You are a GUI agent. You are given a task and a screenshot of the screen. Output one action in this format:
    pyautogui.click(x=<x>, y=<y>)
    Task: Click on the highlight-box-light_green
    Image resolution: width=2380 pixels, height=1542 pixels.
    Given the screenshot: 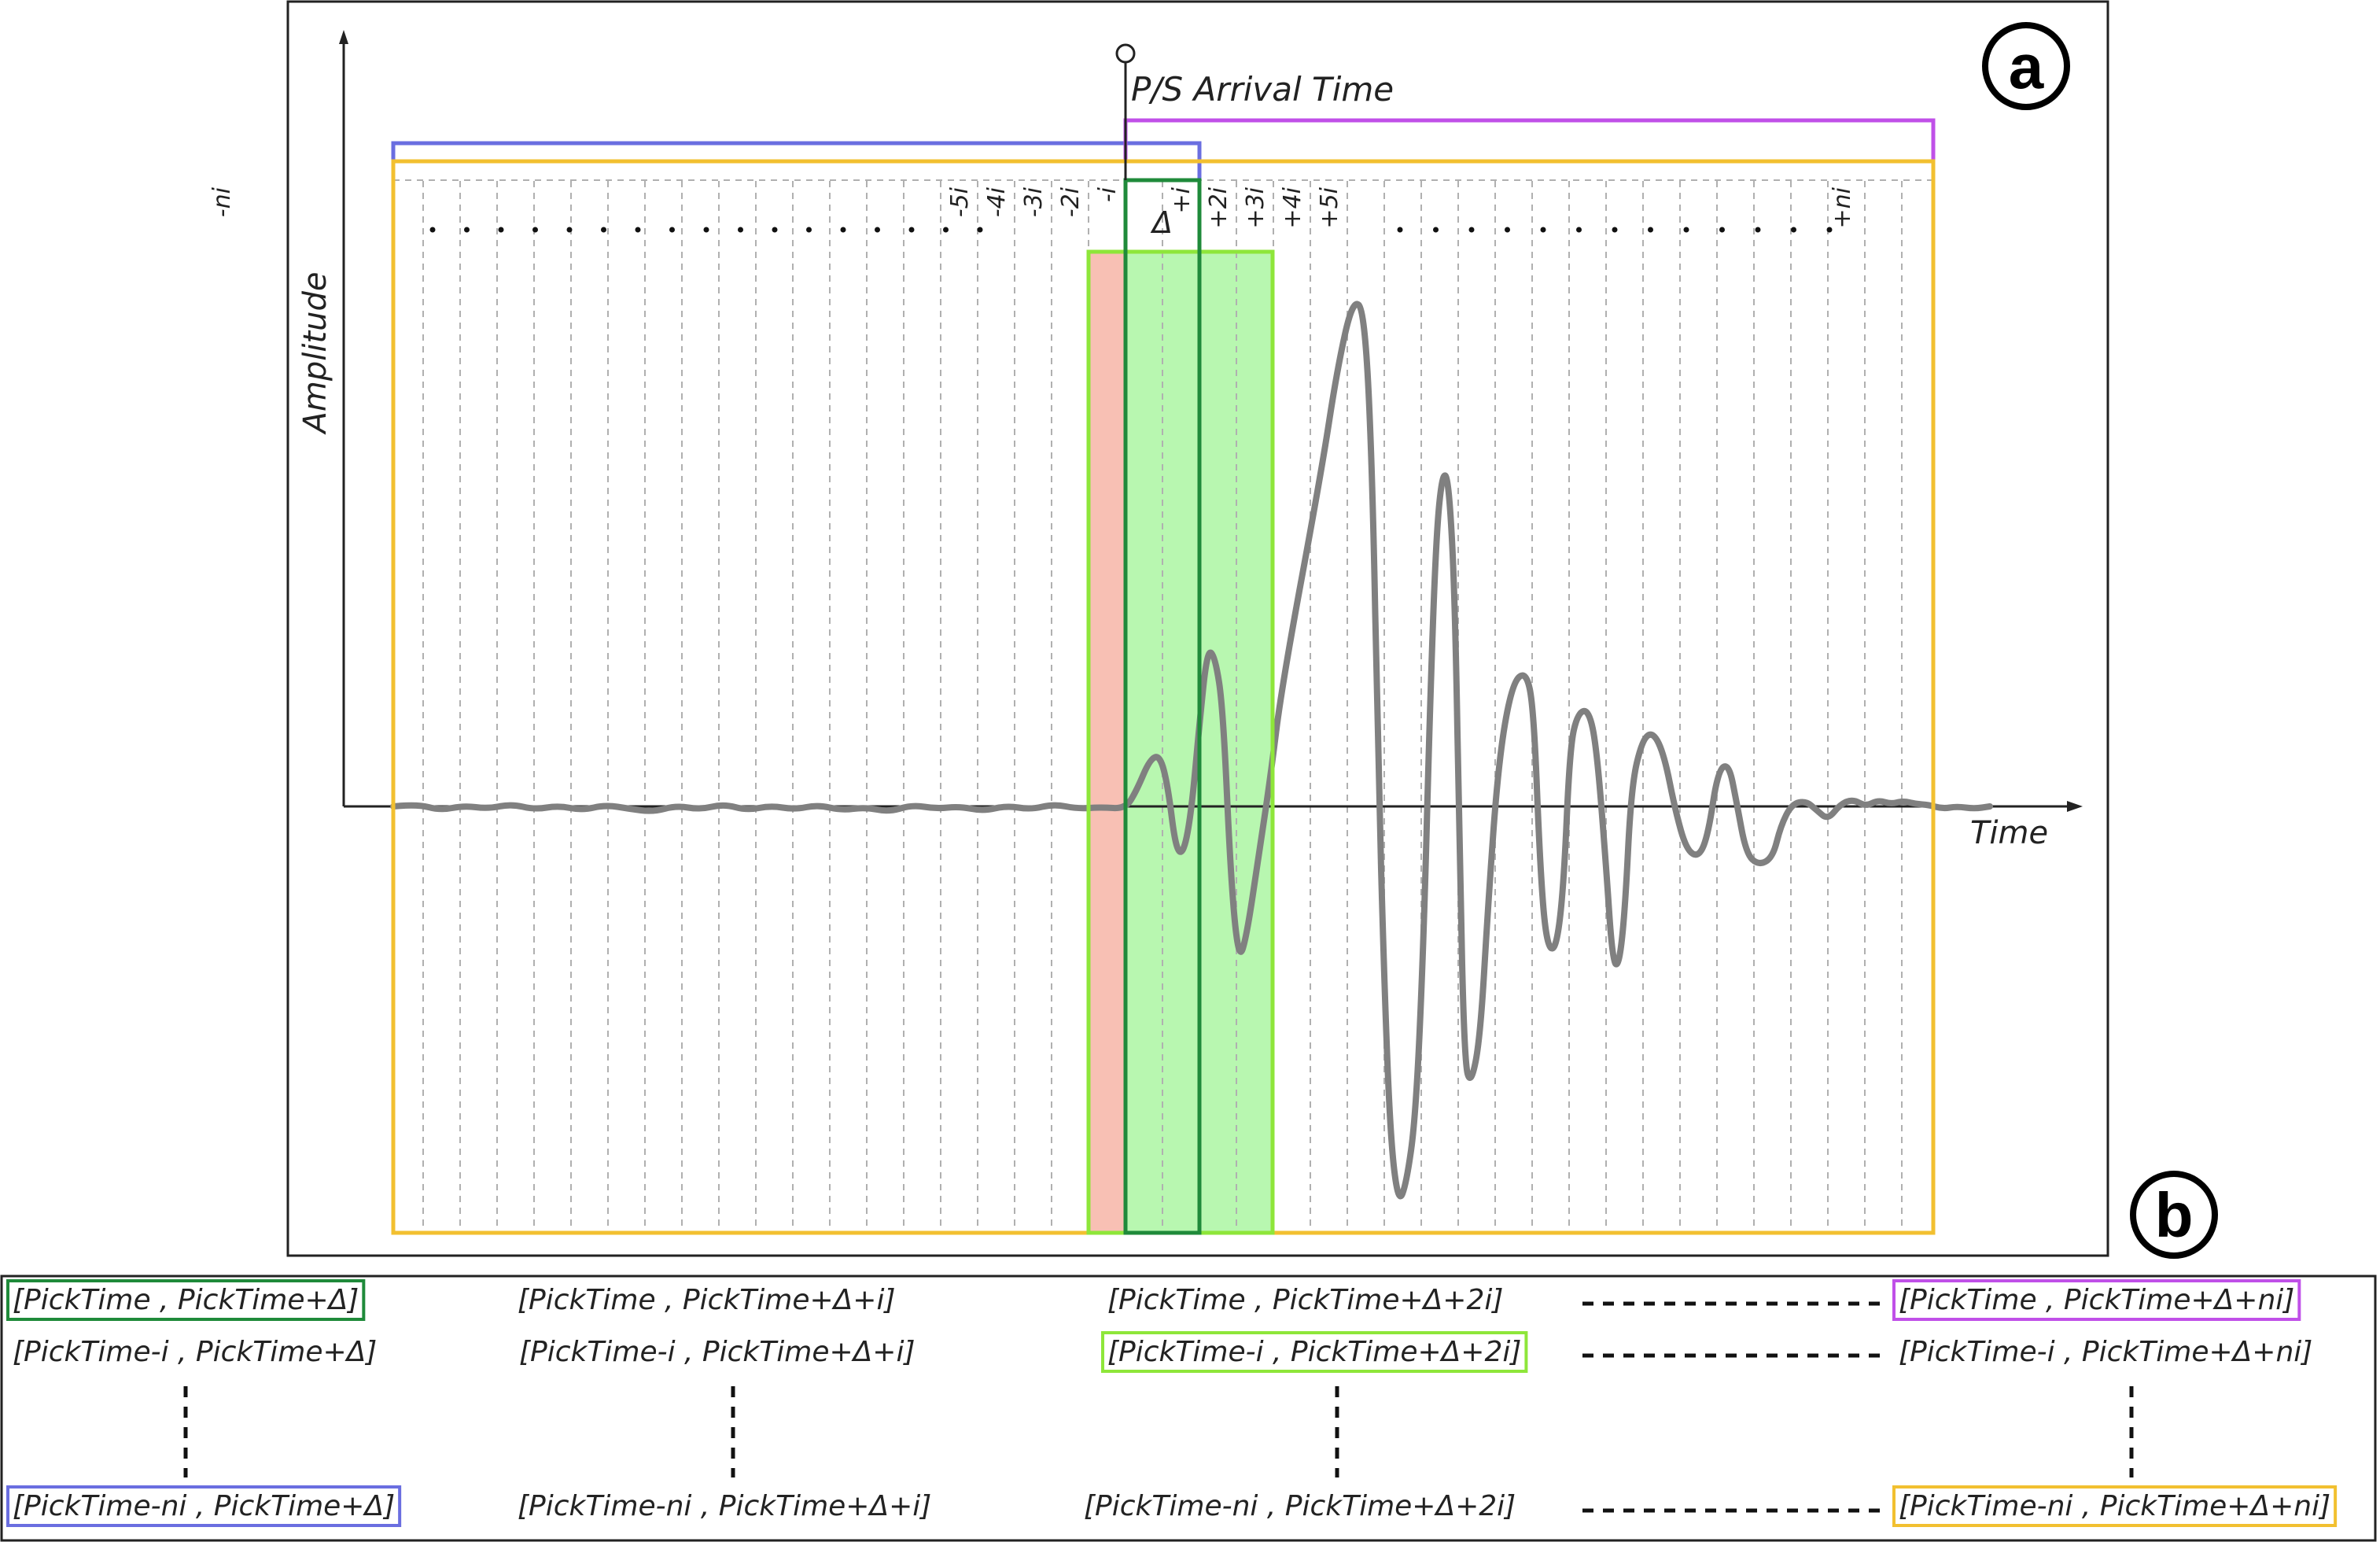 What is the action you would take?
    pyautogui.click(x=1314, y=1352)
    